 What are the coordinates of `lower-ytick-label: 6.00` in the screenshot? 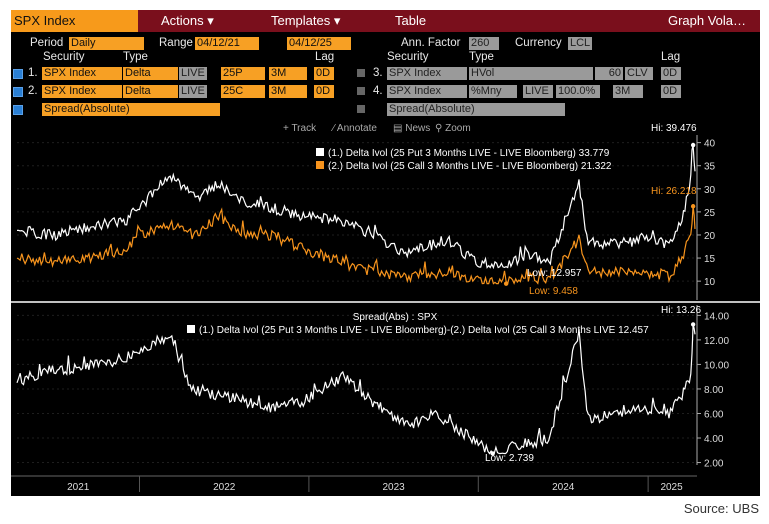 It's located at (714, 414).